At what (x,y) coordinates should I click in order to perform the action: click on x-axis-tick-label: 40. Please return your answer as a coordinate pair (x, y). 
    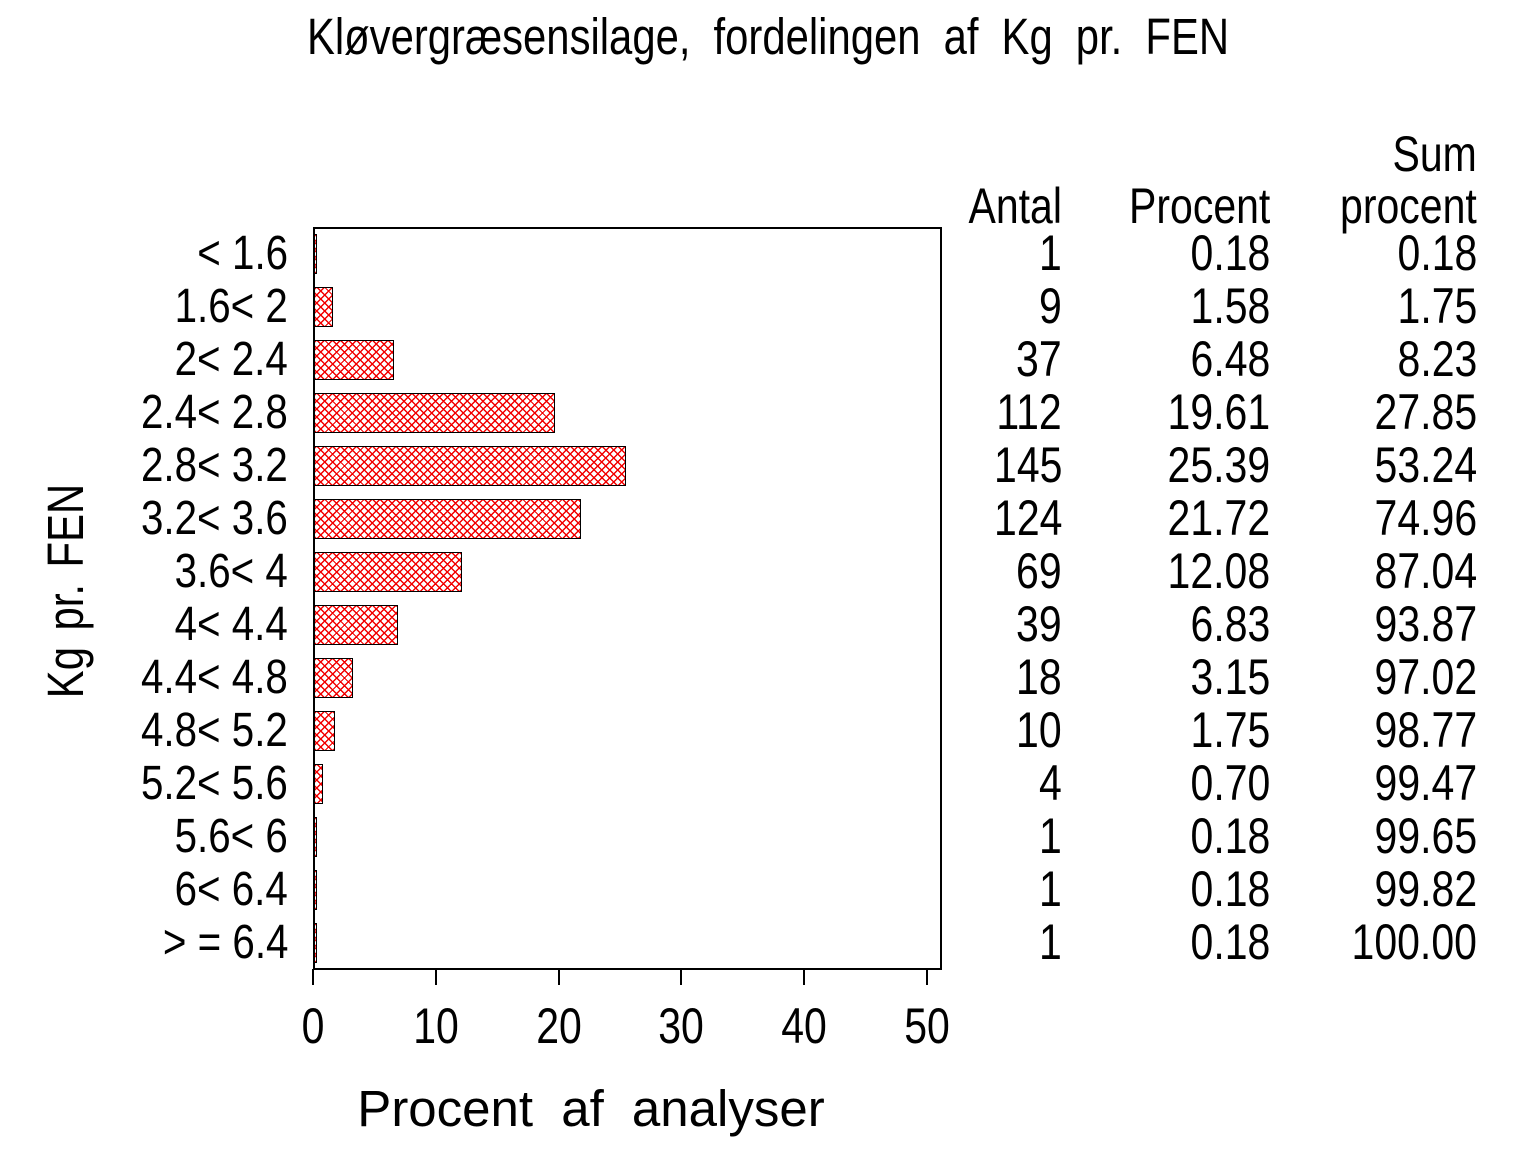
    Looking at the image, I should click on (804, 1026).